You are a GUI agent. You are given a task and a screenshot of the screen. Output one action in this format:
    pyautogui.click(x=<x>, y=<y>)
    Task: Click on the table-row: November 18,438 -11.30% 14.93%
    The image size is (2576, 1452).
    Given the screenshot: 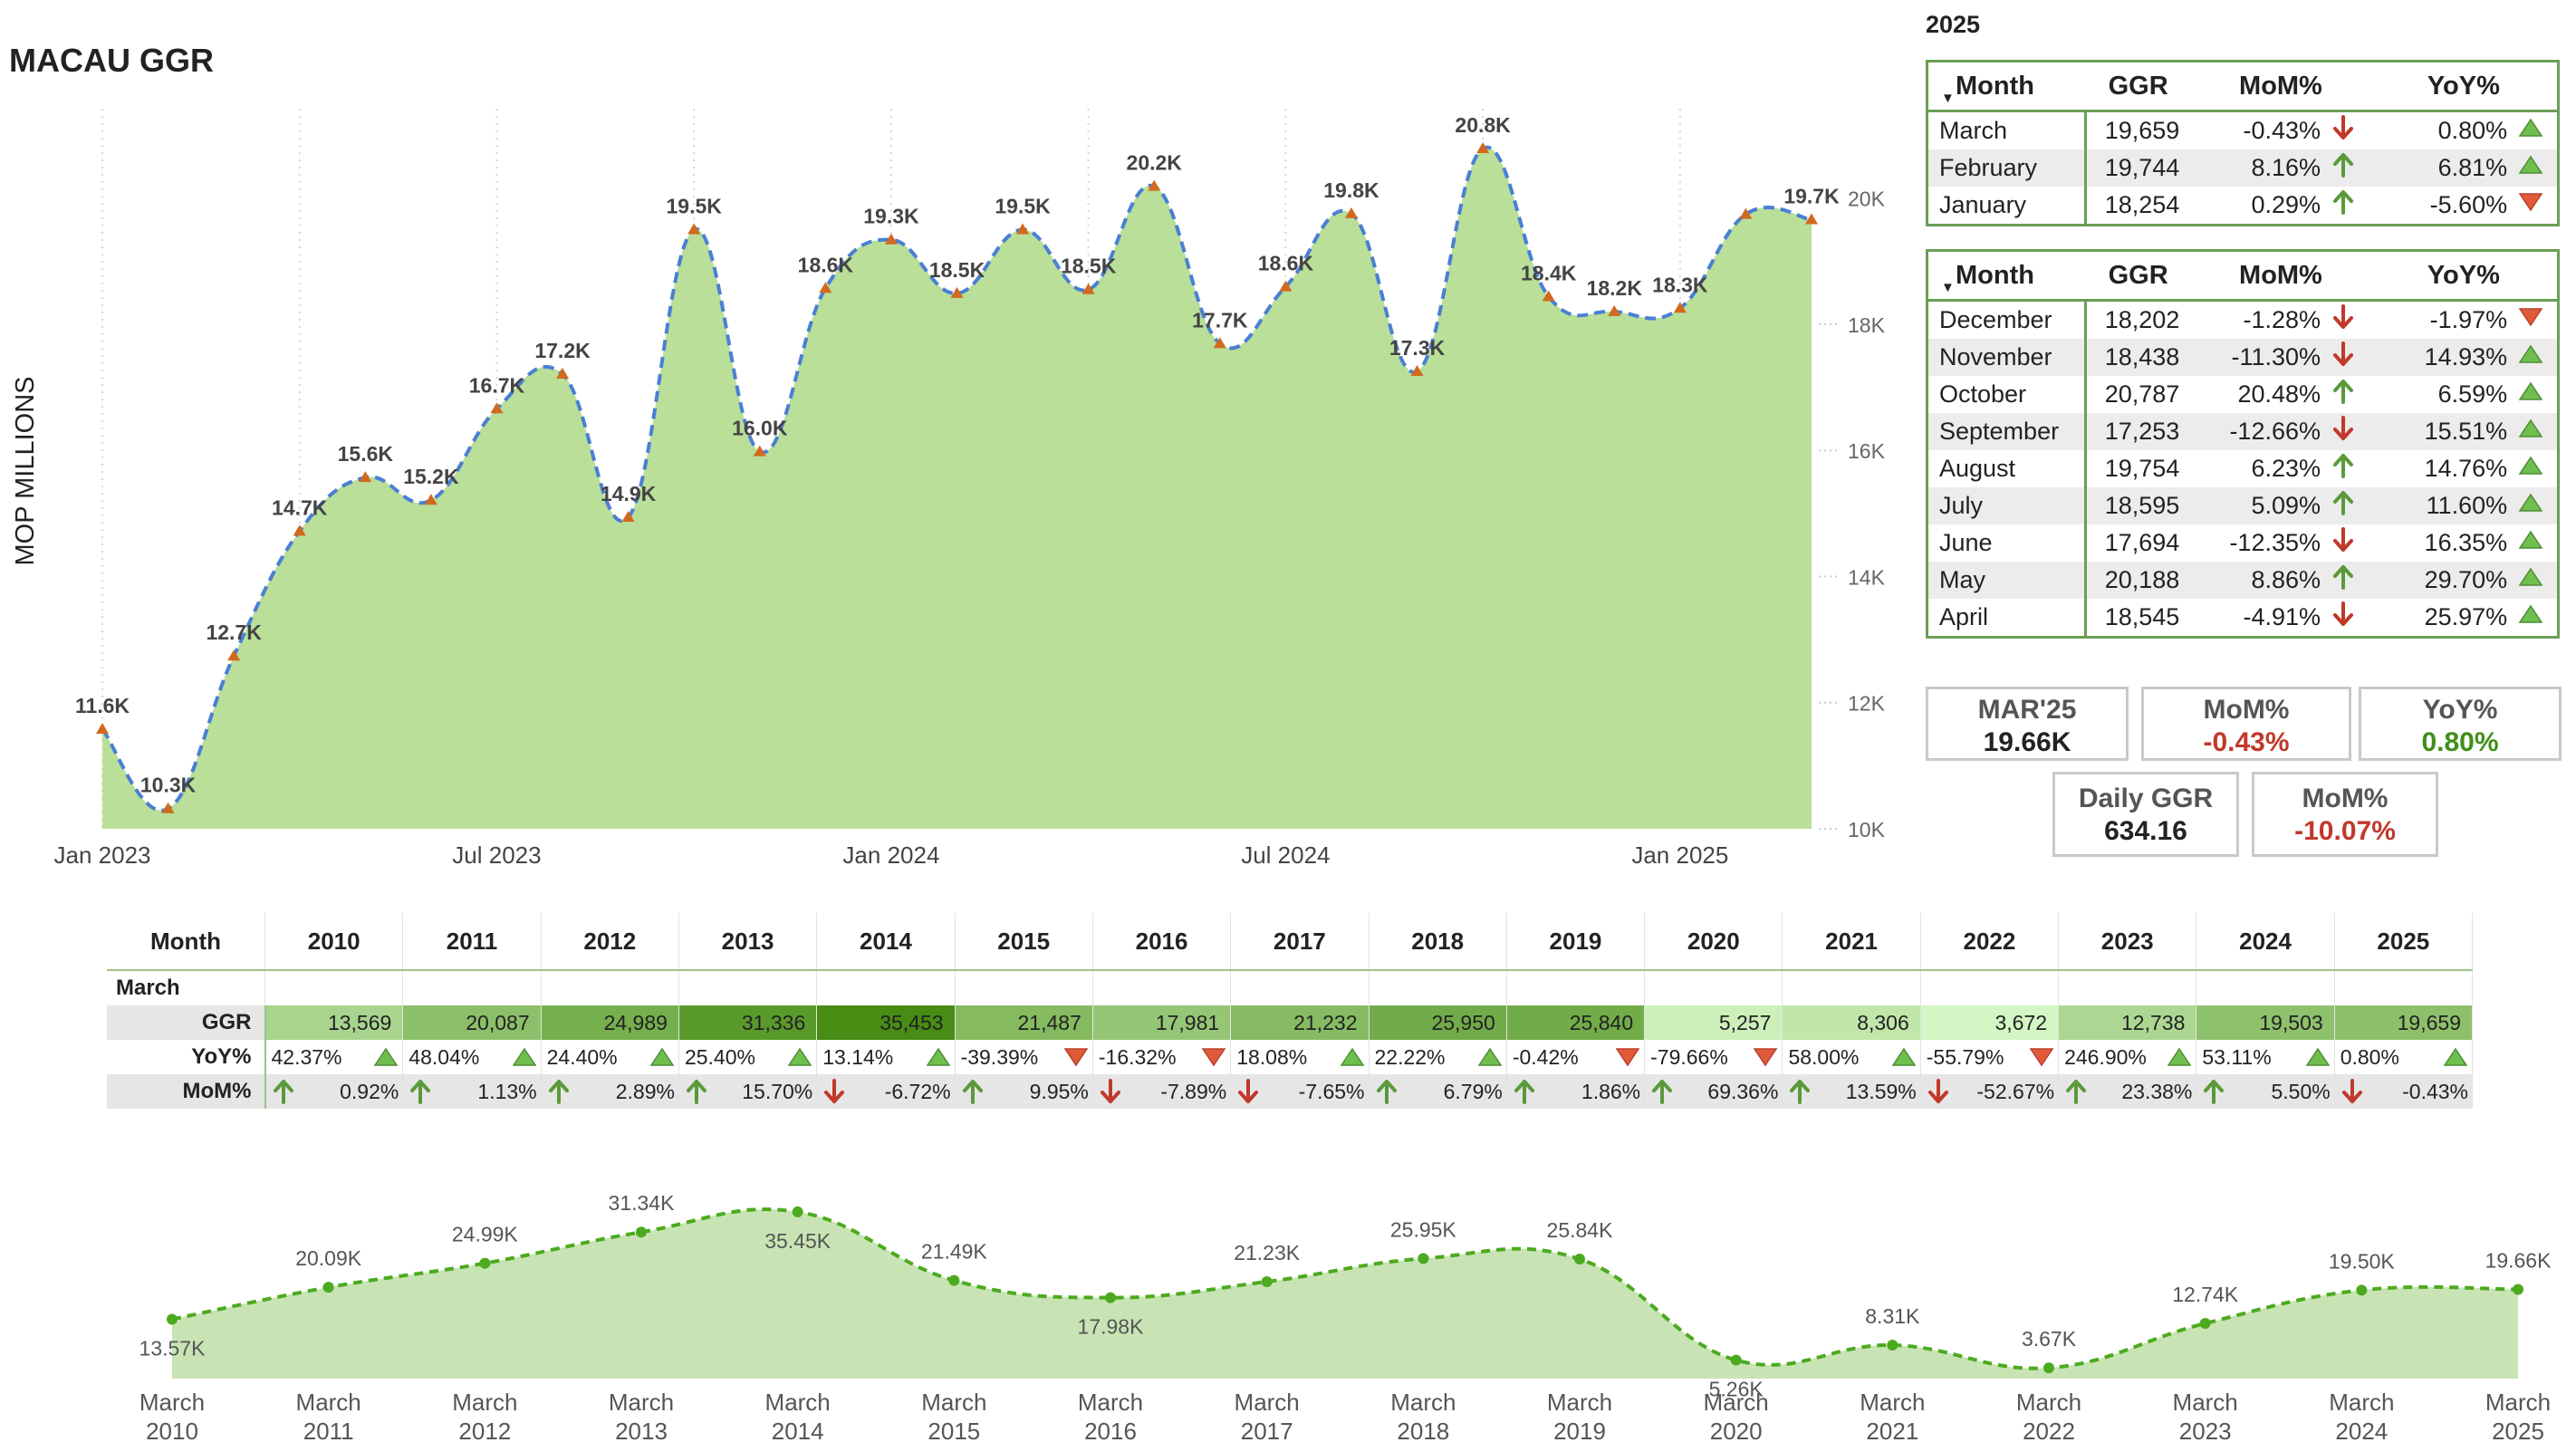 What is the action you would take?
    pyautogui.click(x=2242, y=357)
    